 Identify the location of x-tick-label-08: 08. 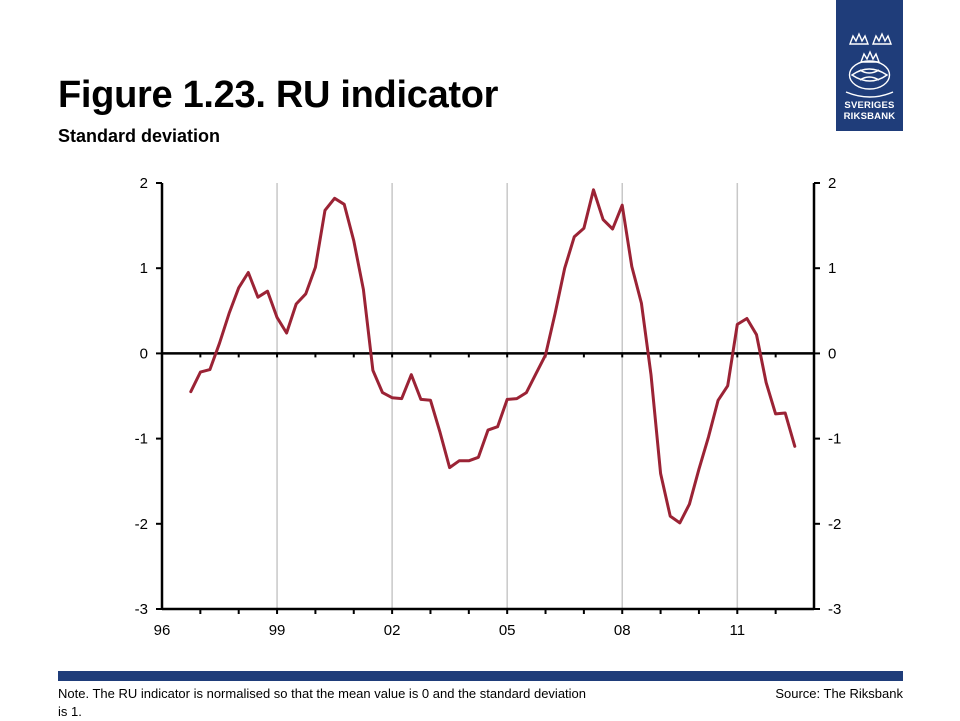
(622, 630).